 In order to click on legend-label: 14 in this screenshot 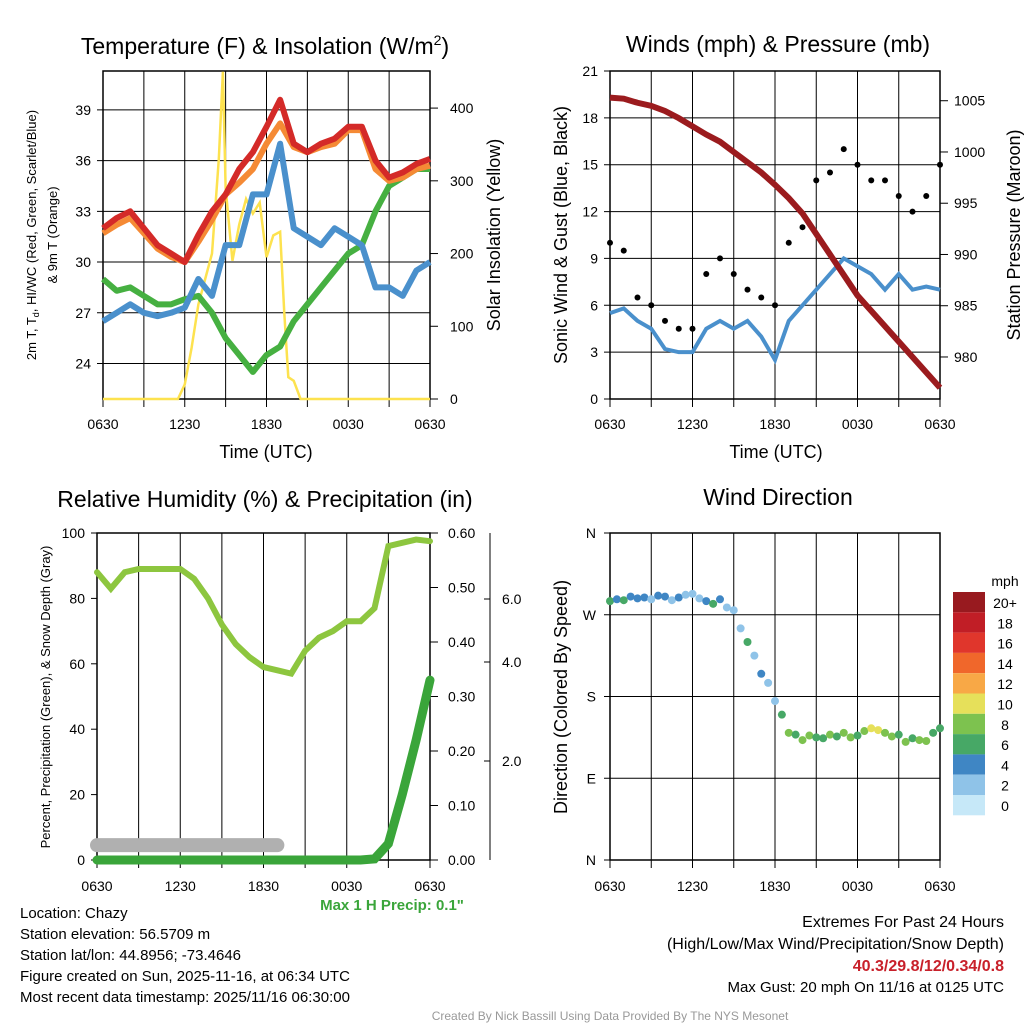, I will do `click(1005, 664)`.